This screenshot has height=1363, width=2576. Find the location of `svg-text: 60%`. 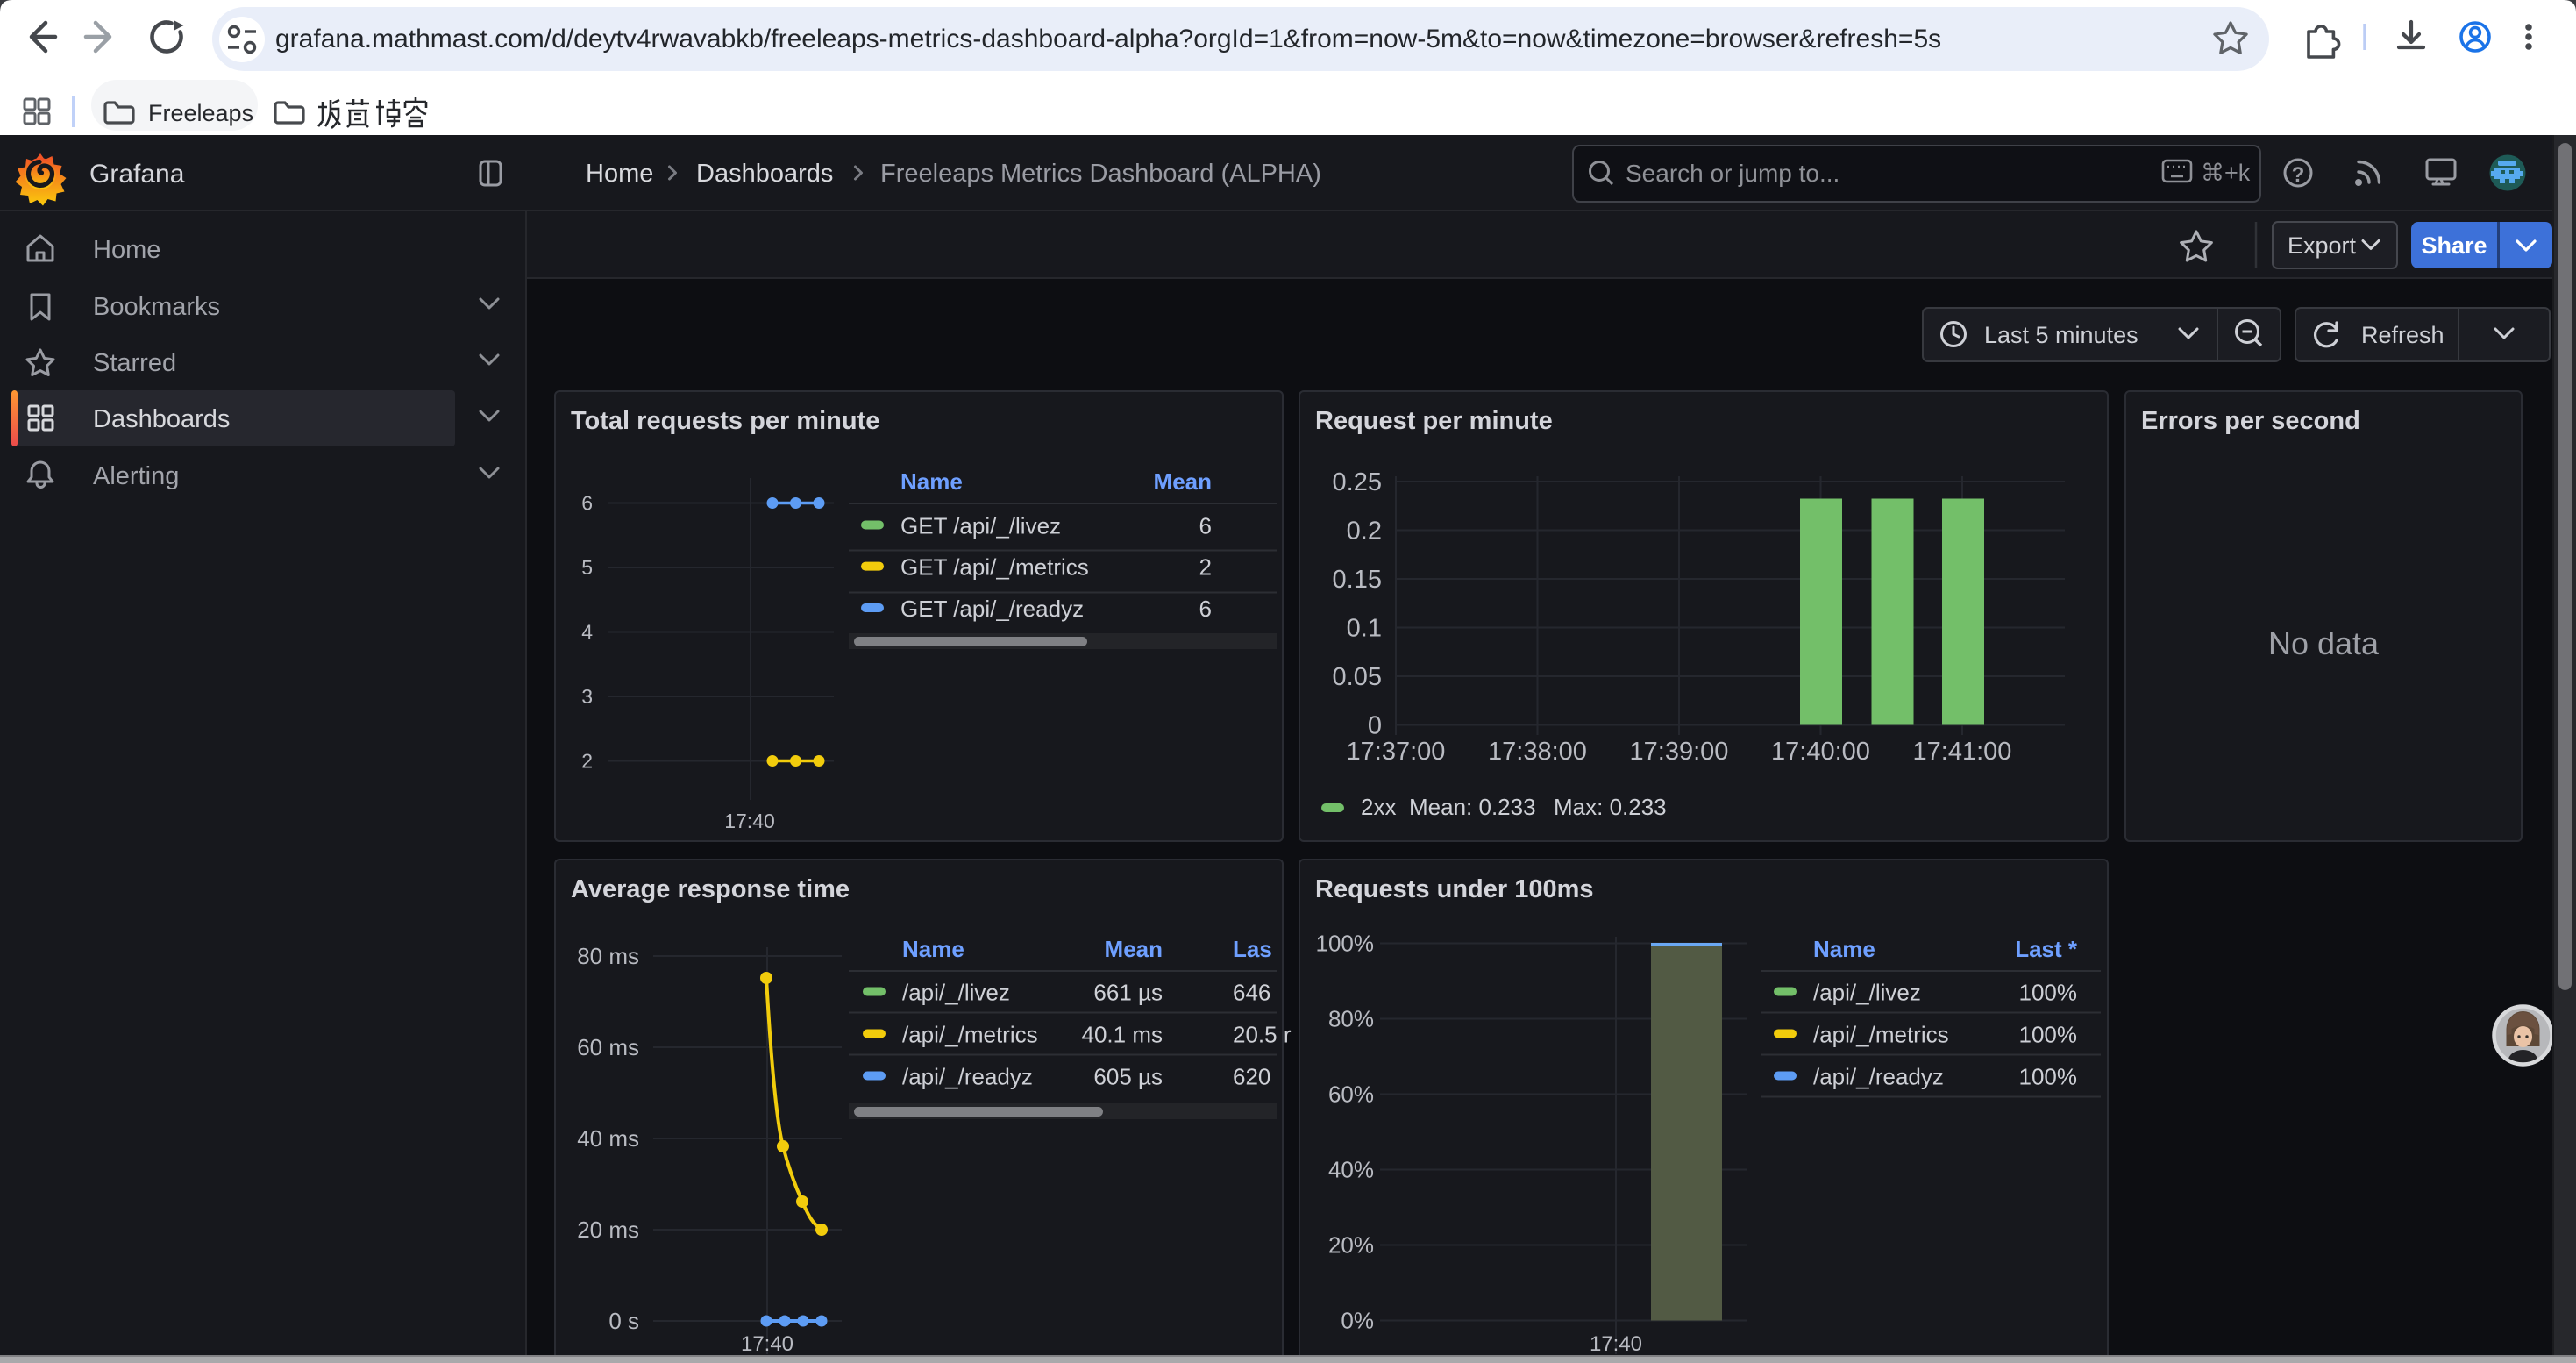

svg-text: 60% is located at coordinates (1351, 1094).